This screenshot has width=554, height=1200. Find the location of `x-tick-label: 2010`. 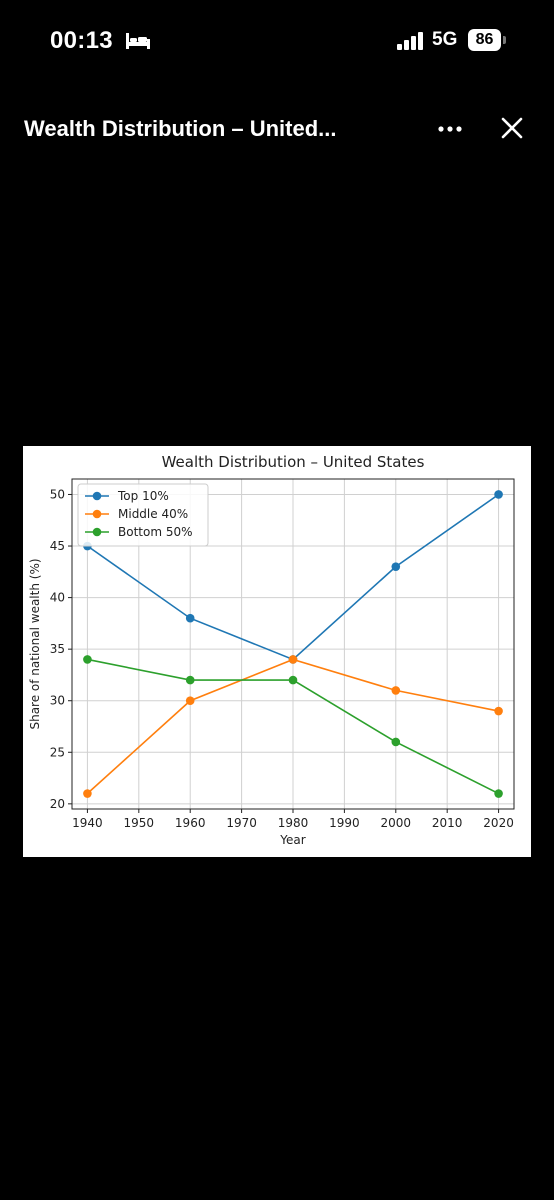

x-tick-label: 2010 is located at coordinates (447, 823).